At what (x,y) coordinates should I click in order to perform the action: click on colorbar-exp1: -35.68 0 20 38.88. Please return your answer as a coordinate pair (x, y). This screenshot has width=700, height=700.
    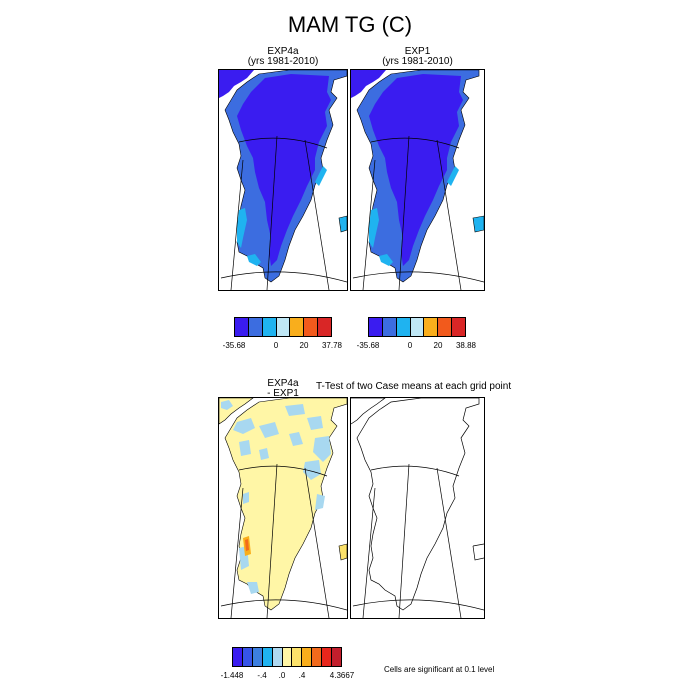
    Looking at the image, I should click on (416, 335).